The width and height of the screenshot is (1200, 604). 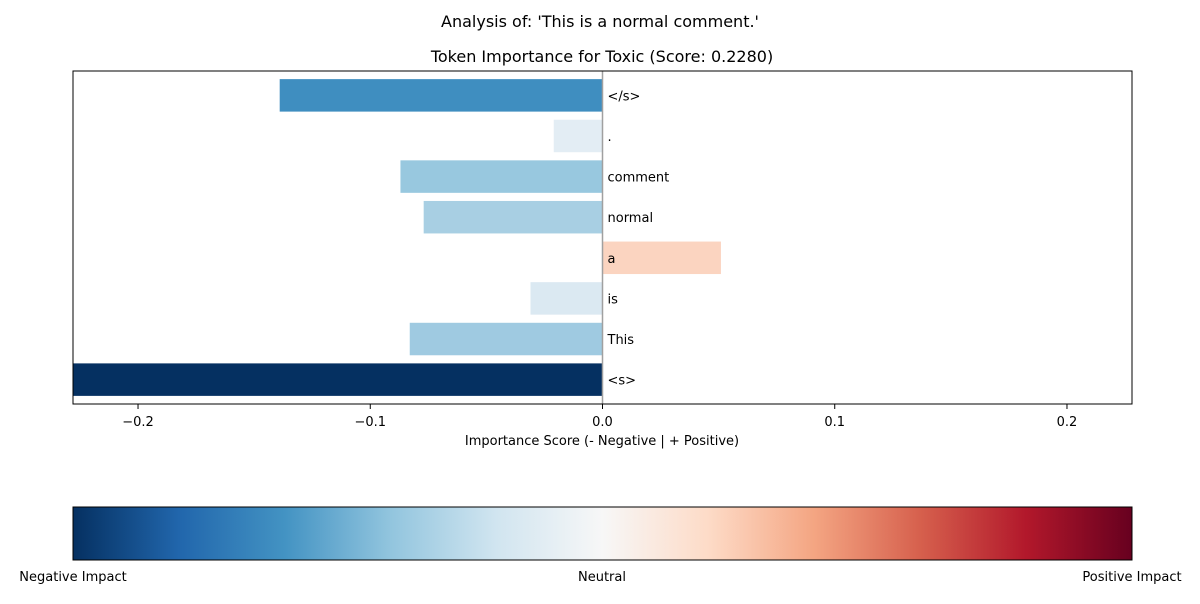 What do you see at coordinates (1067, 422) in the screenshot?
I see `x-tick-label: 0.2` at bounding box center [1067, 422].